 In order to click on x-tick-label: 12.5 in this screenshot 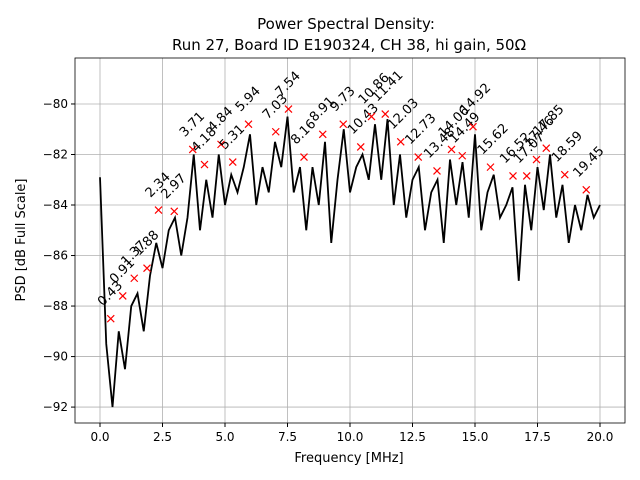, I will do `click(412, 437)`.